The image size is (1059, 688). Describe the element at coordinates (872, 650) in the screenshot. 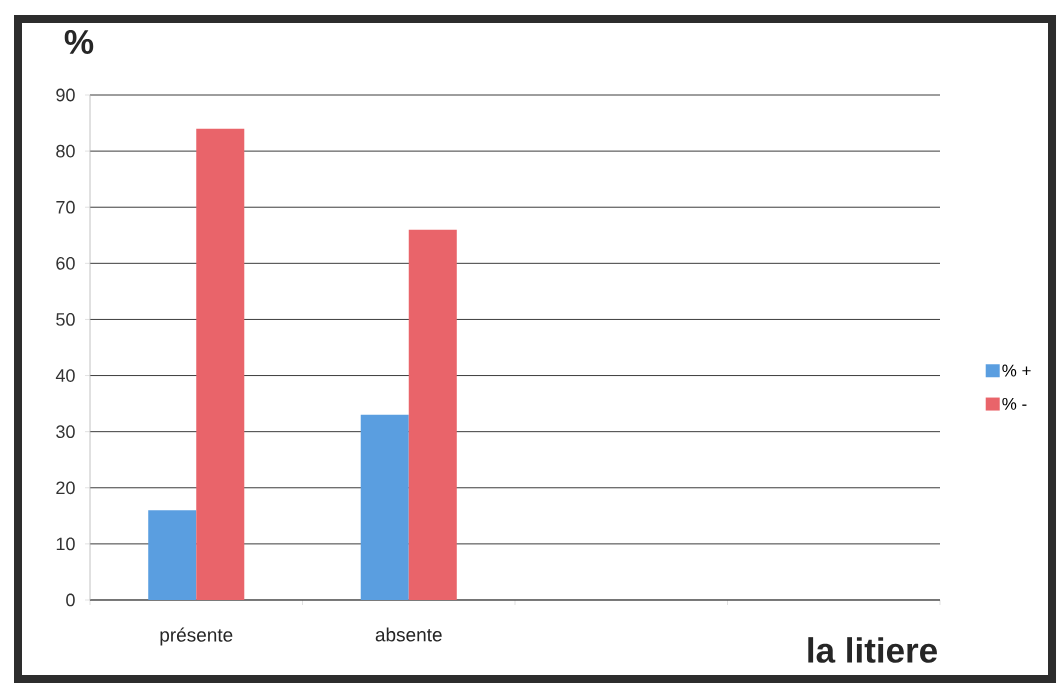

I see `x-axis-title: la litiere` at that location.